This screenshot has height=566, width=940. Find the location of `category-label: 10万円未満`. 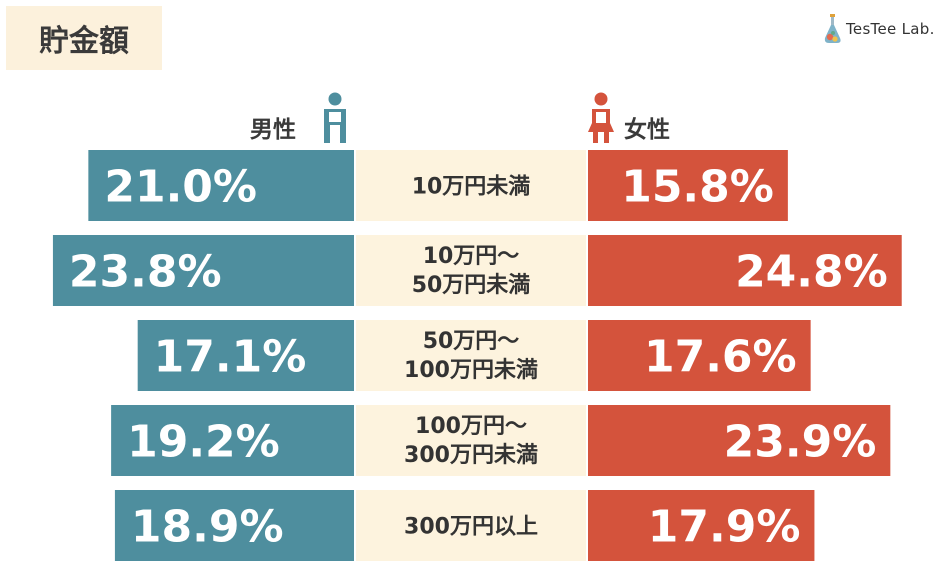

category-label: 10万円未満 is located at coordinates (471, 187).